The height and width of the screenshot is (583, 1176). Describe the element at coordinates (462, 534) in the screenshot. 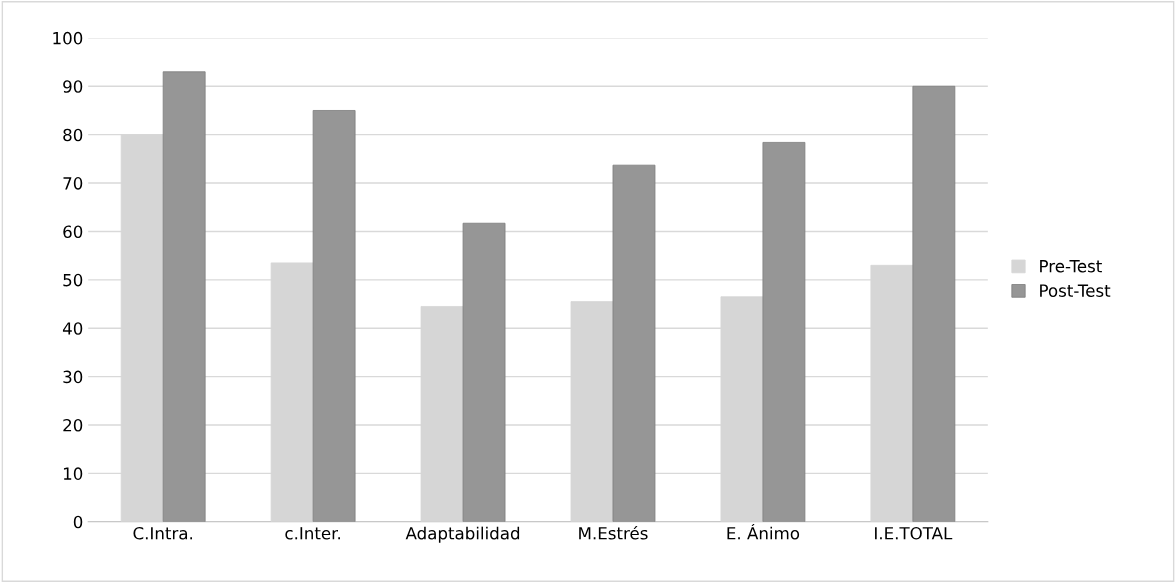

I see `x-tick-label: Adaptabilidad` at that location.